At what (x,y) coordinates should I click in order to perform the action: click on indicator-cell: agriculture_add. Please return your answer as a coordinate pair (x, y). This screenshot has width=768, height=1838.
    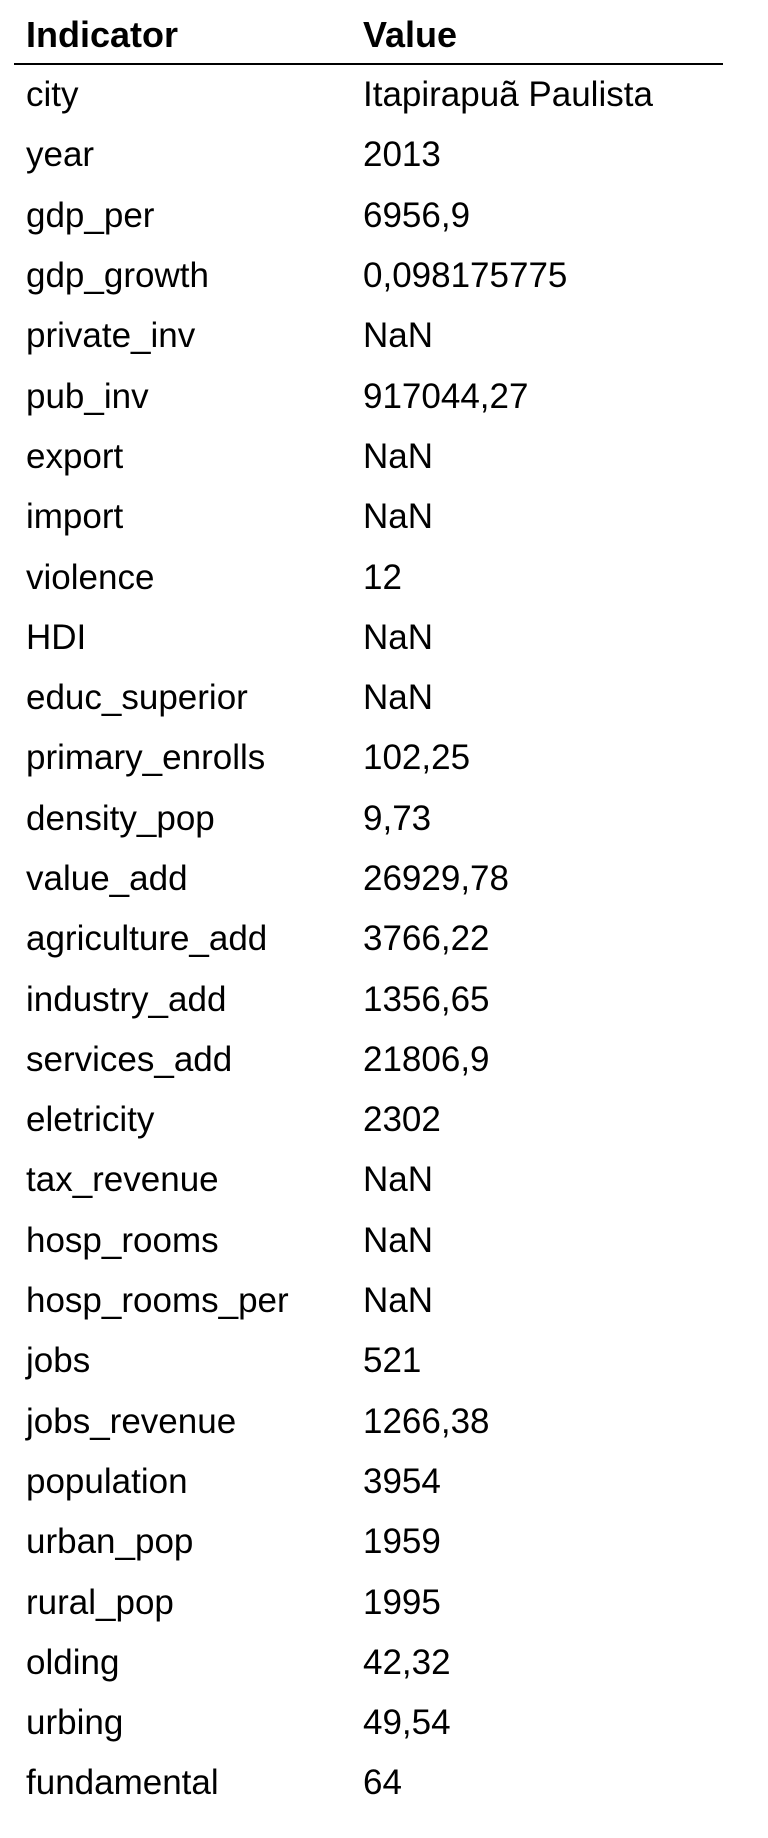
    Looking at the image, I should click on (147, 939).